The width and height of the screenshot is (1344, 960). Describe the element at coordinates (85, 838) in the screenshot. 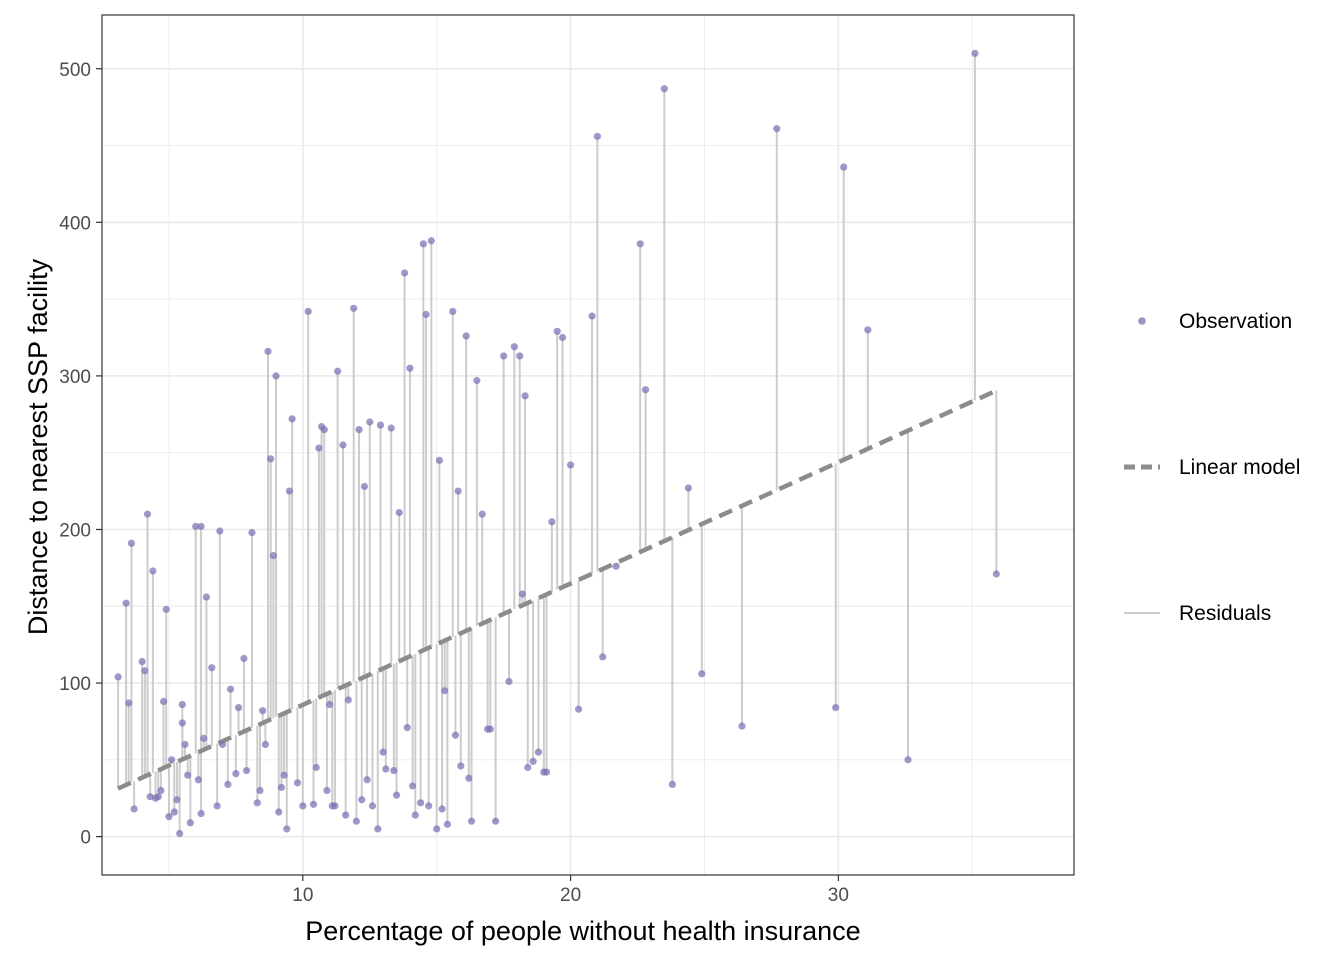

I see `y-tick-label: 0` at that location.